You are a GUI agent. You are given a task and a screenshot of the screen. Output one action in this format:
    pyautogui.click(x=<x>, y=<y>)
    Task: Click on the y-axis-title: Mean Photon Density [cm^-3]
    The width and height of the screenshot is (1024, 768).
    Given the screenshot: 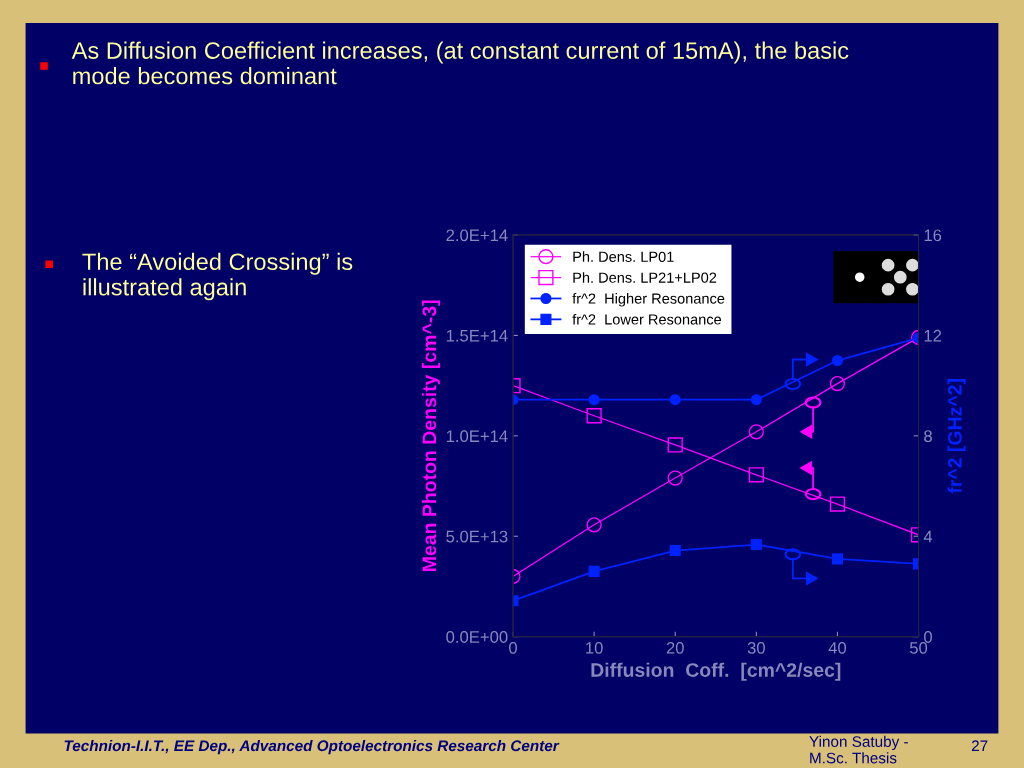 What is the action you would take?
    pyautogui.click(x=431, y=435)
    